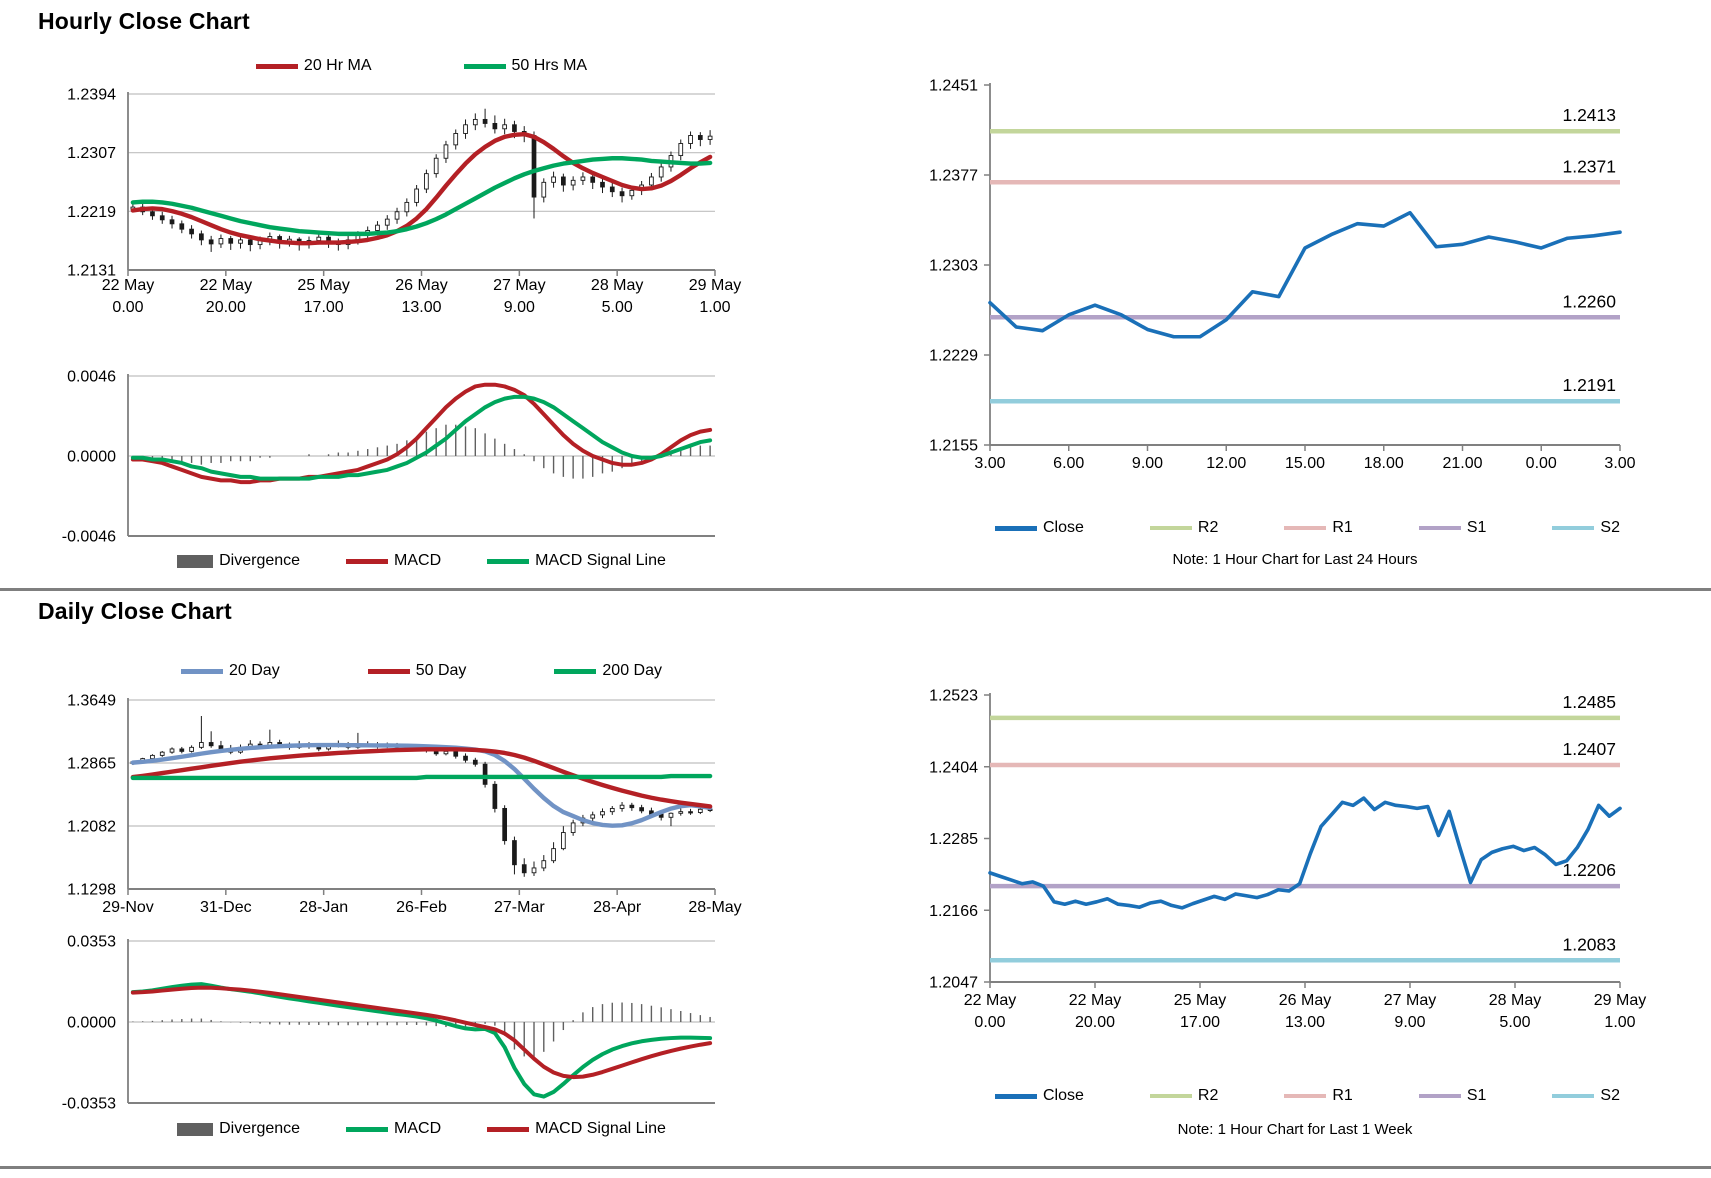 The width and height of the screenshot is (1711, 1178). I want to click on svg-text: -0.0353, so click(89, 1104).